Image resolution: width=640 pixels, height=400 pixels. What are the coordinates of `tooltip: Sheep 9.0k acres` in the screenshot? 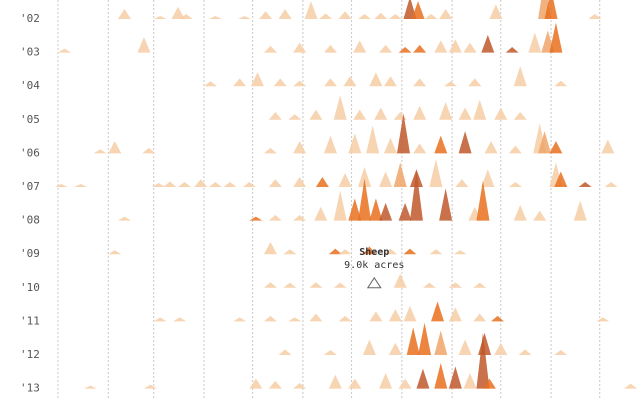 It's located at (374, 259).